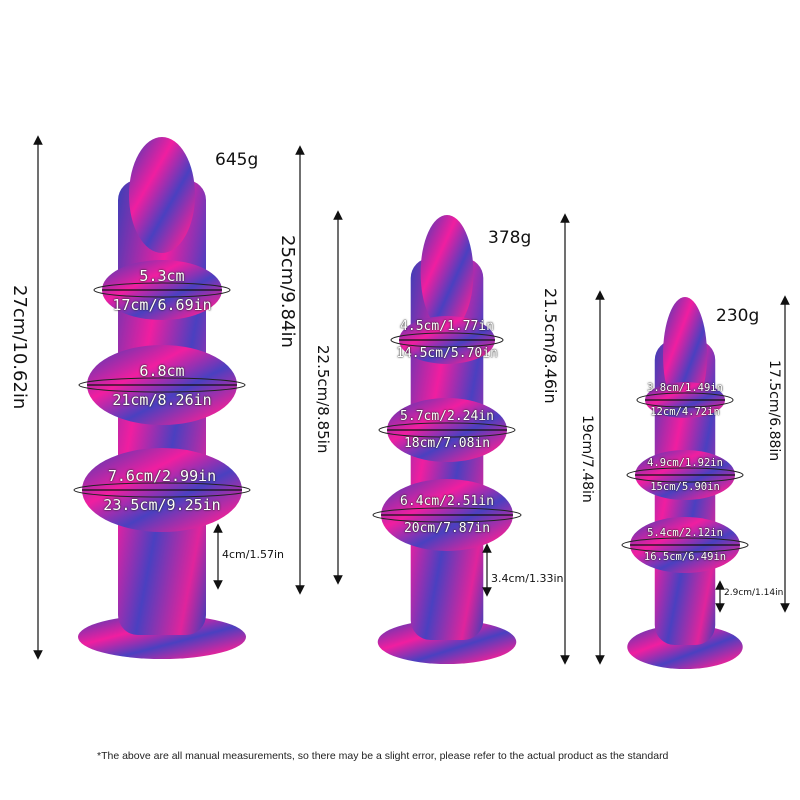 This screenshot has width=800, height=800. I want to click on base-gap-label: 2.9cm/1.14in, so click(754, 593).